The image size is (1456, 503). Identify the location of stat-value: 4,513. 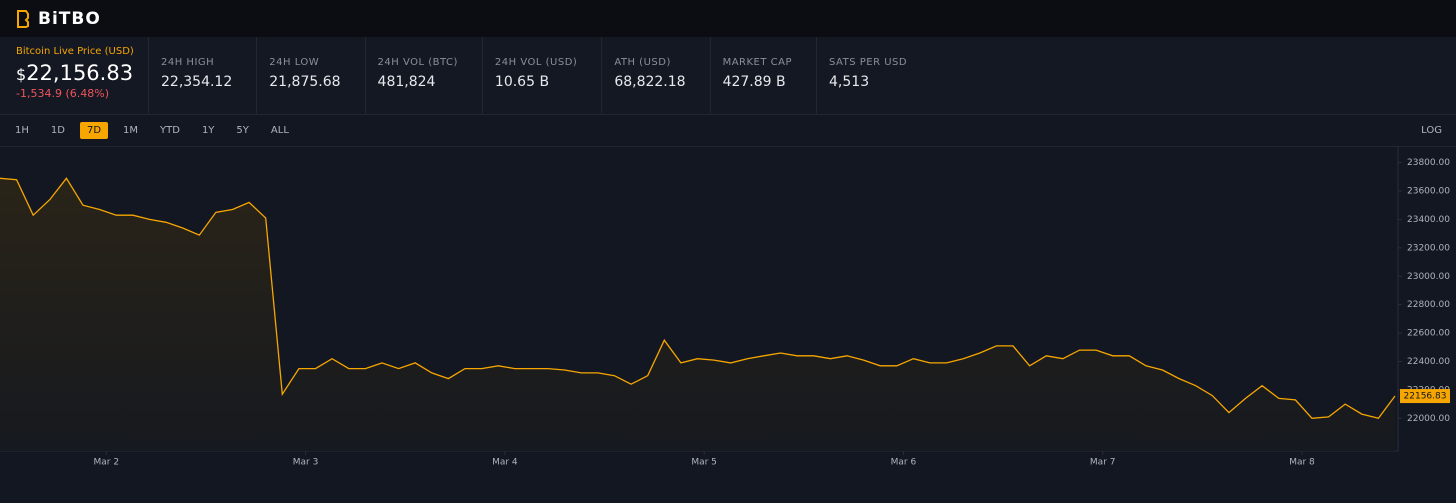
(849, 82).